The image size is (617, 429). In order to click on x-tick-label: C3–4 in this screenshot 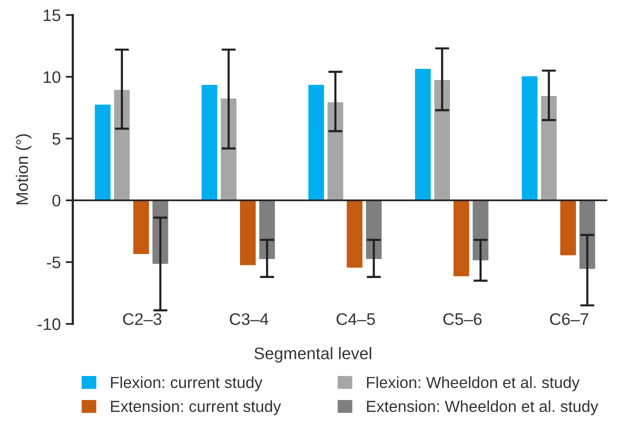, I will do `click(249, 319)`.